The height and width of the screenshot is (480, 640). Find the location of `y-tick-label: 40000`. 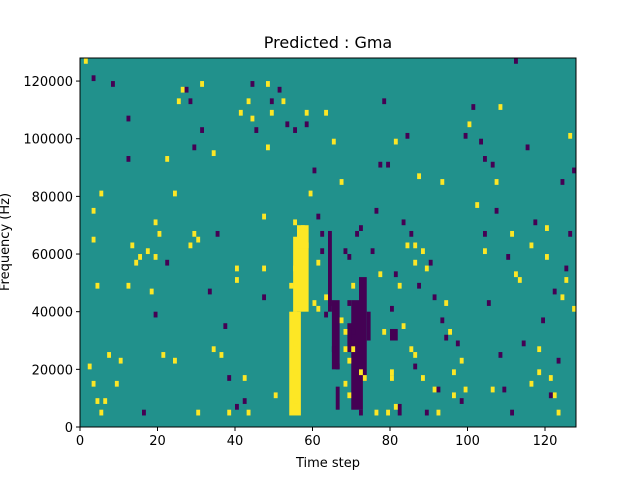

y-tick-label: 40000 is located at coordinates (52, 313).